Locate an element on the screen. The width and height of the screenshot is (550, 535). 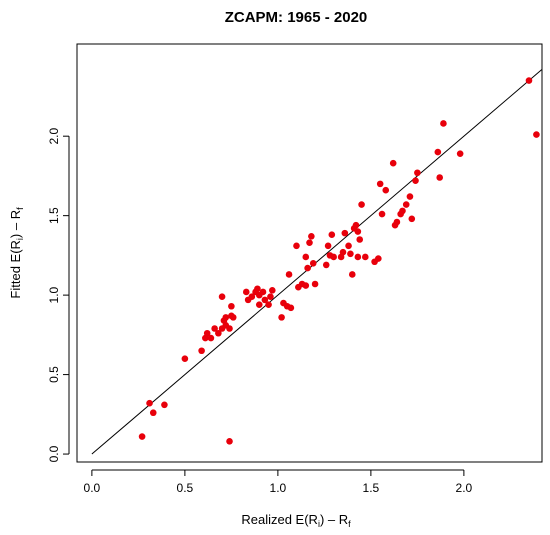
y-tick-label-1: 0.5 is located at coordinates (54, 374).